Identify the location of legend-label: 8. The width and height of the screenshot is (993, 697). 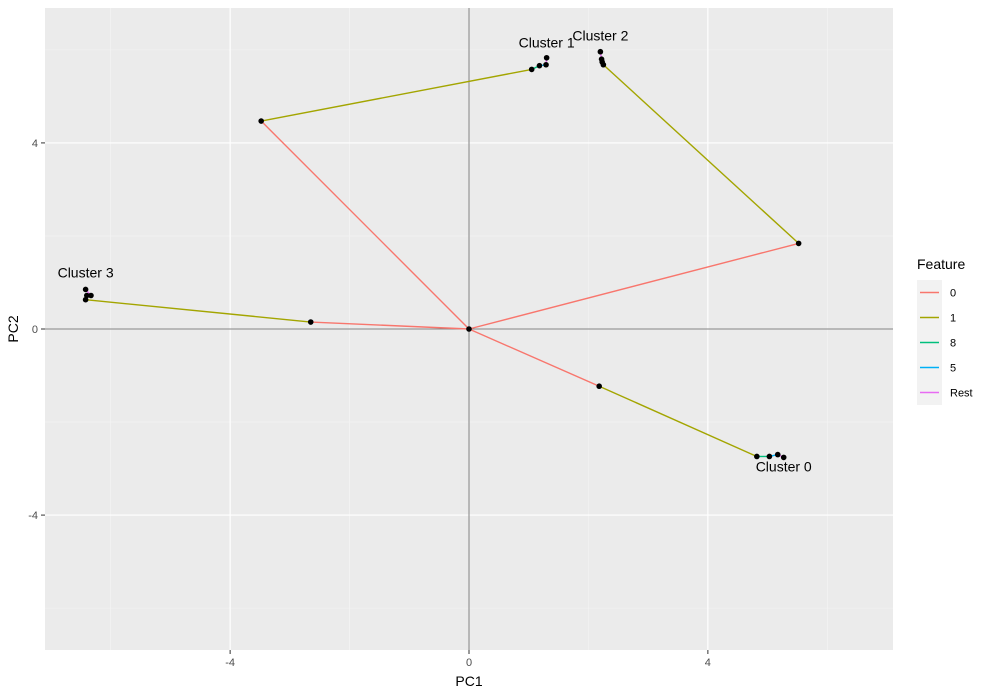
(953, 344).